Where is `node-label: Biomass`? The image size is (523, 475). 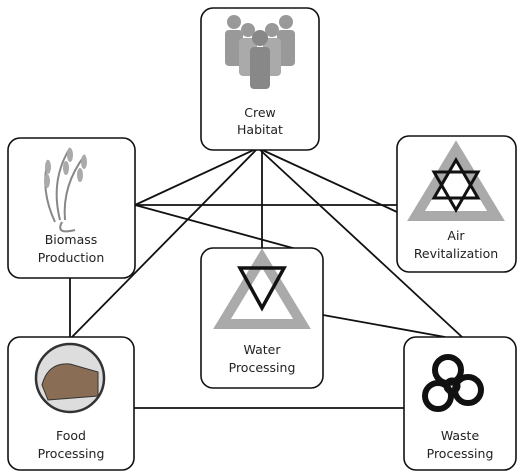
node-label: Biomass is located at coordinates (71, 239).